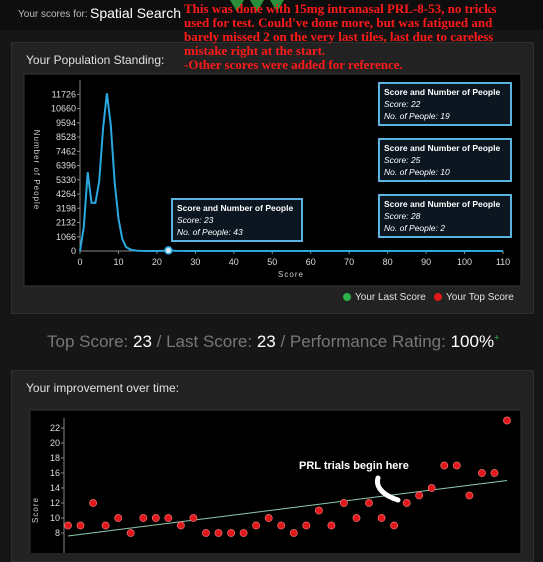 This screenshot has height=562, width=543. Describe the element at coordinates (390, 297) in the screenshot. I see `legend-last-label: Your Last Score` at that location.